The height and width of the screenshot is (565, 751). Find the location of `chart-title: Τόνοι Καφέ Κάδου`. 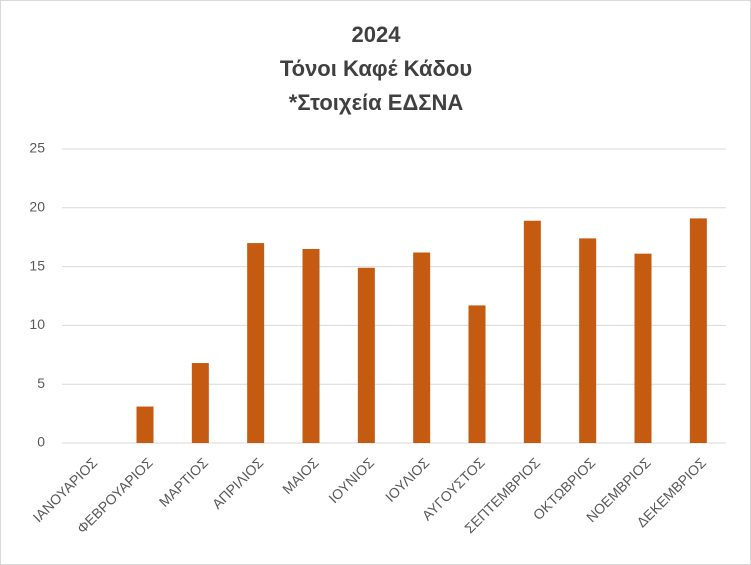

chart-title: Τόνοι Καφέ Κάδου is located at coordinates (376, 68).